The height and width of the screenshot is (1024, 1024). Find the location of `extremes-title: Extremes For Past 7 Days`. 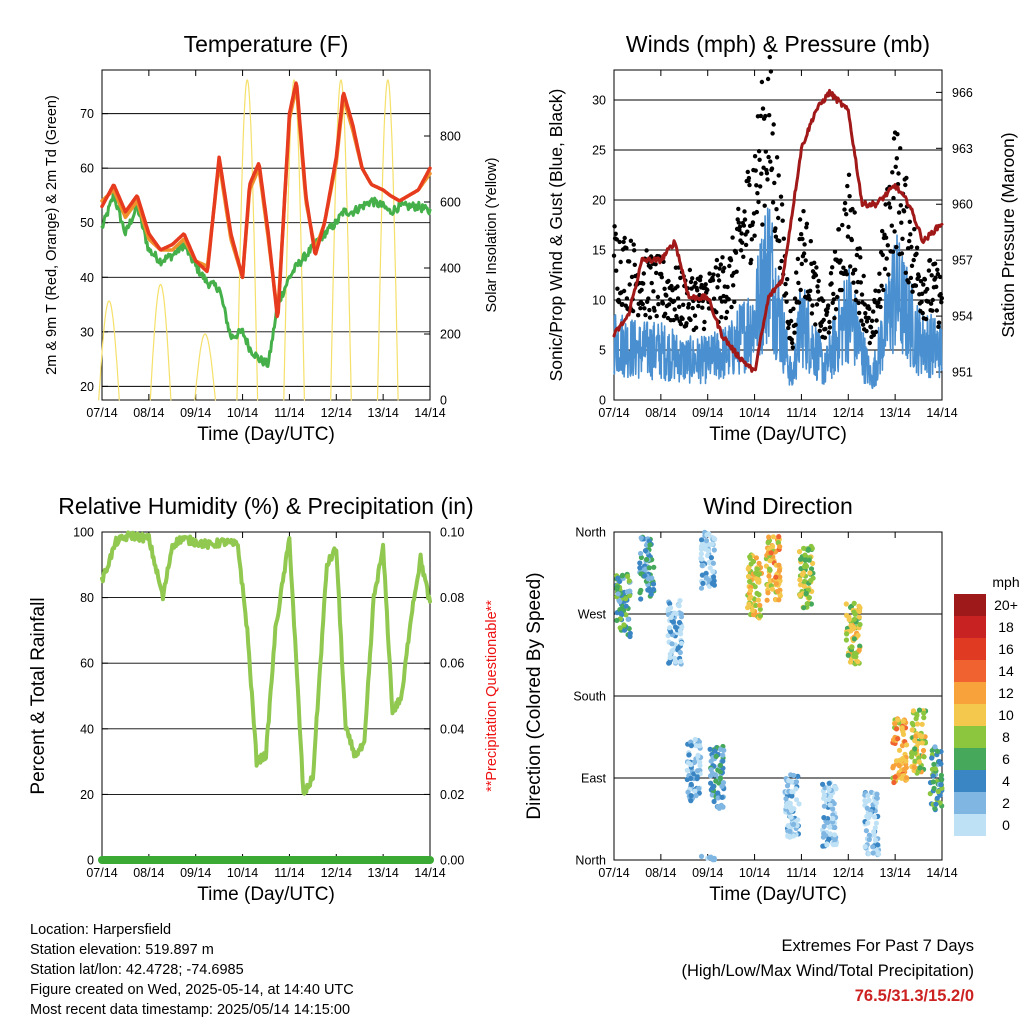

extremes-title: Extremes For Past 7 Days is located at coordinates (877, 946).